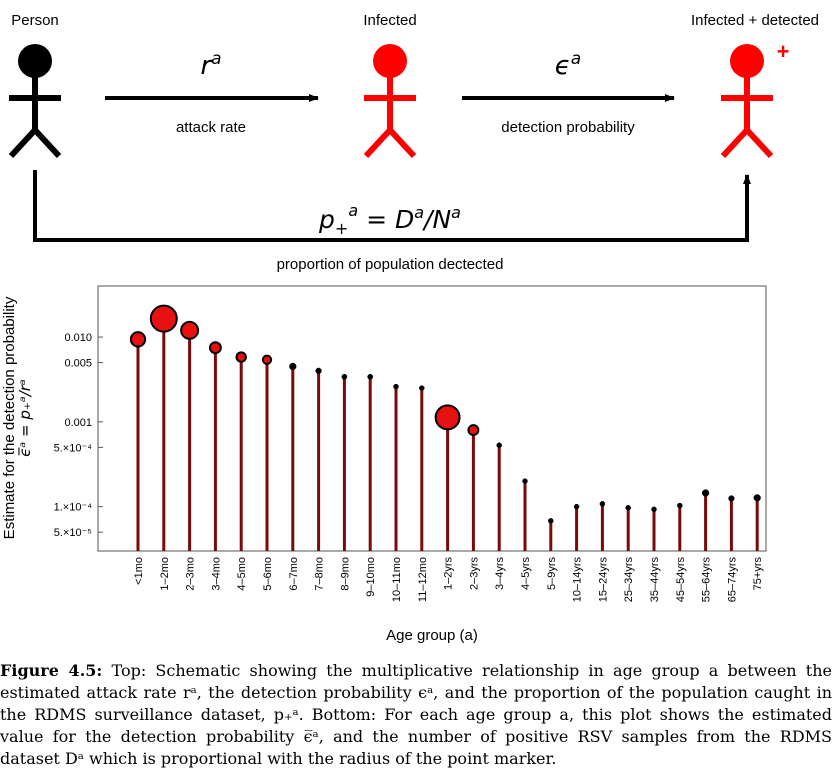 This screenshot has width=832, height=777. What do you see at coordinates (241, 357) in the screenshot?
I see `marker-4–5mo` at bounding box center [241, 357].